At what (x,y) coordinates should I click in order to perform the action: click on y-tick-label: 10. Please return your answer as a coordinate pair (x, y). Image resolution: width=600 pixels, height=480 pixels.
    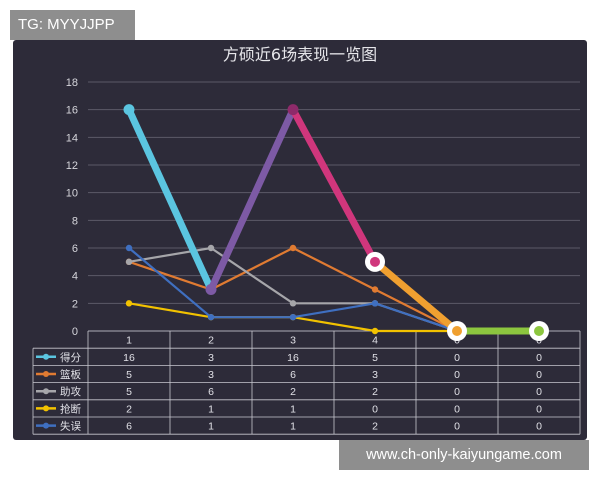
    Looking at the image, I should click on (72, 194).